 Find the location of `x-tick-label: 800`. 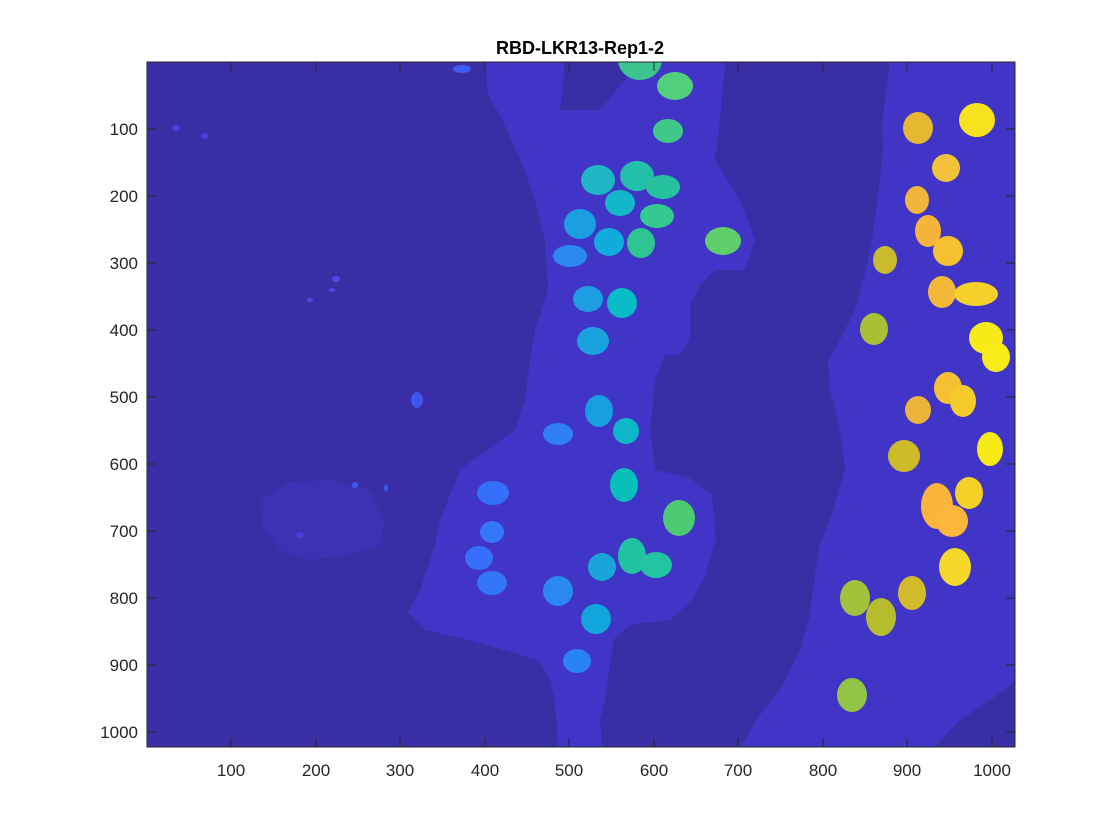

x-tick-label: 800 is located at coordinates (823, 770).